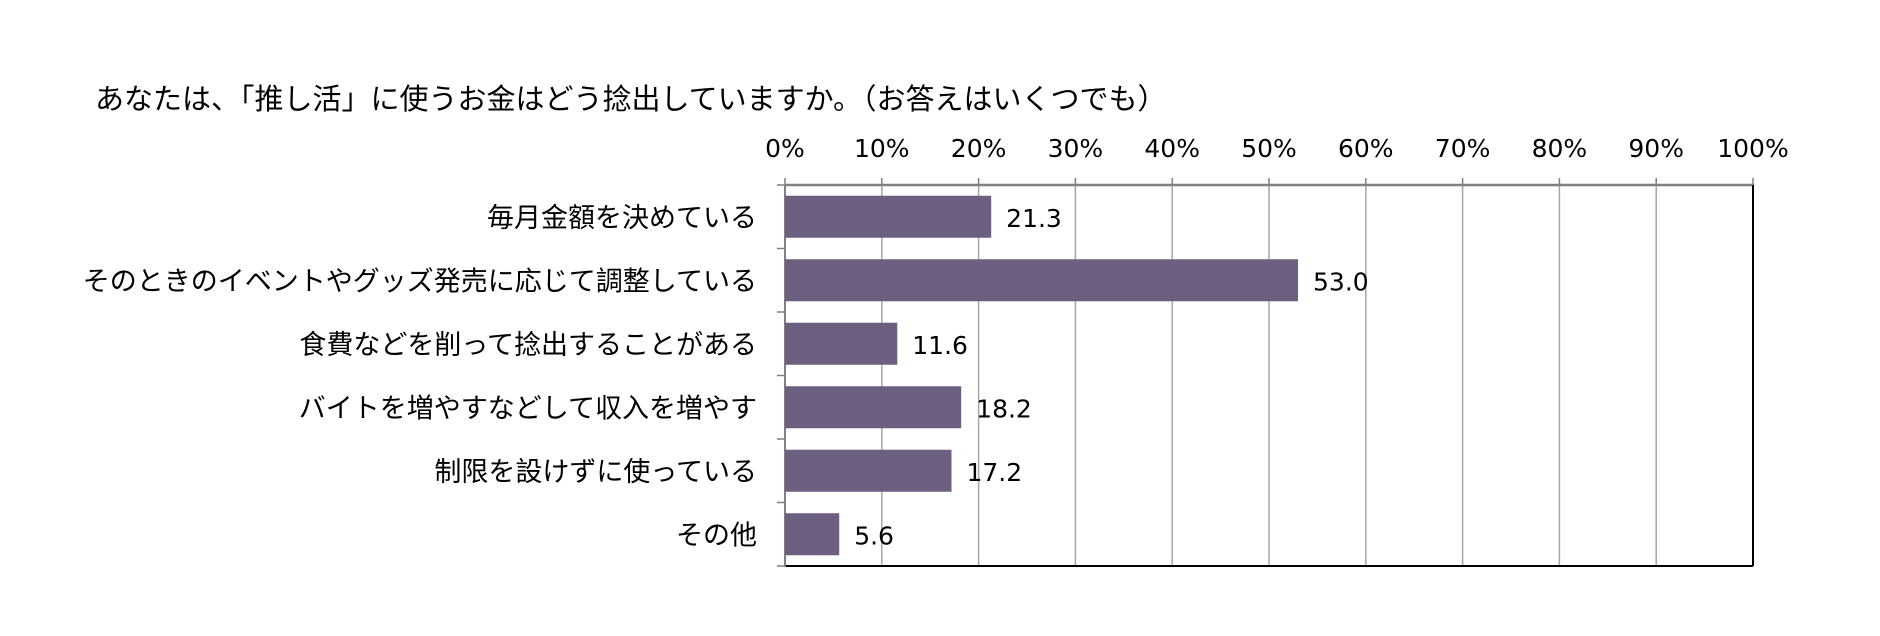 The image size is (1880, 636). I want to click on x-tick-label: 40%, so click(1172, 148).